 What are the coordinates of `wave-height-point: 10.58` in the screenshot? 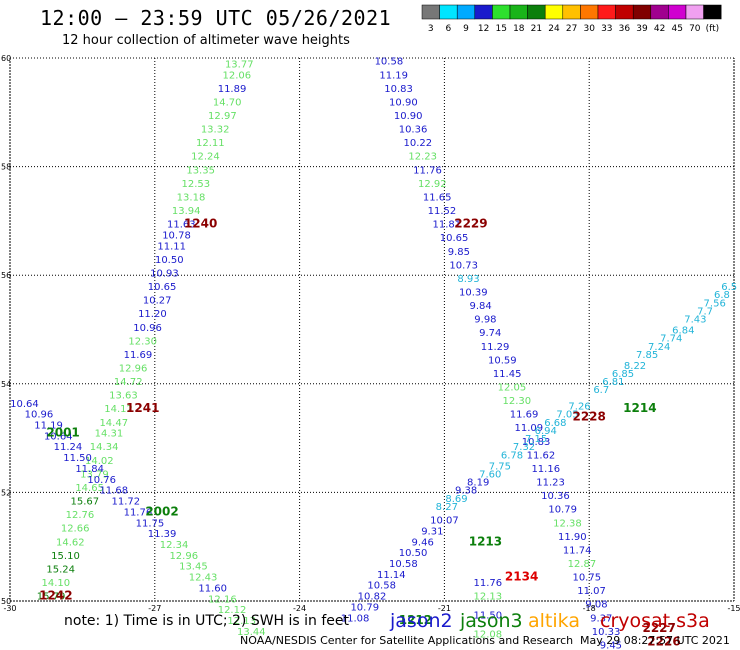 It's located at (403, 564).